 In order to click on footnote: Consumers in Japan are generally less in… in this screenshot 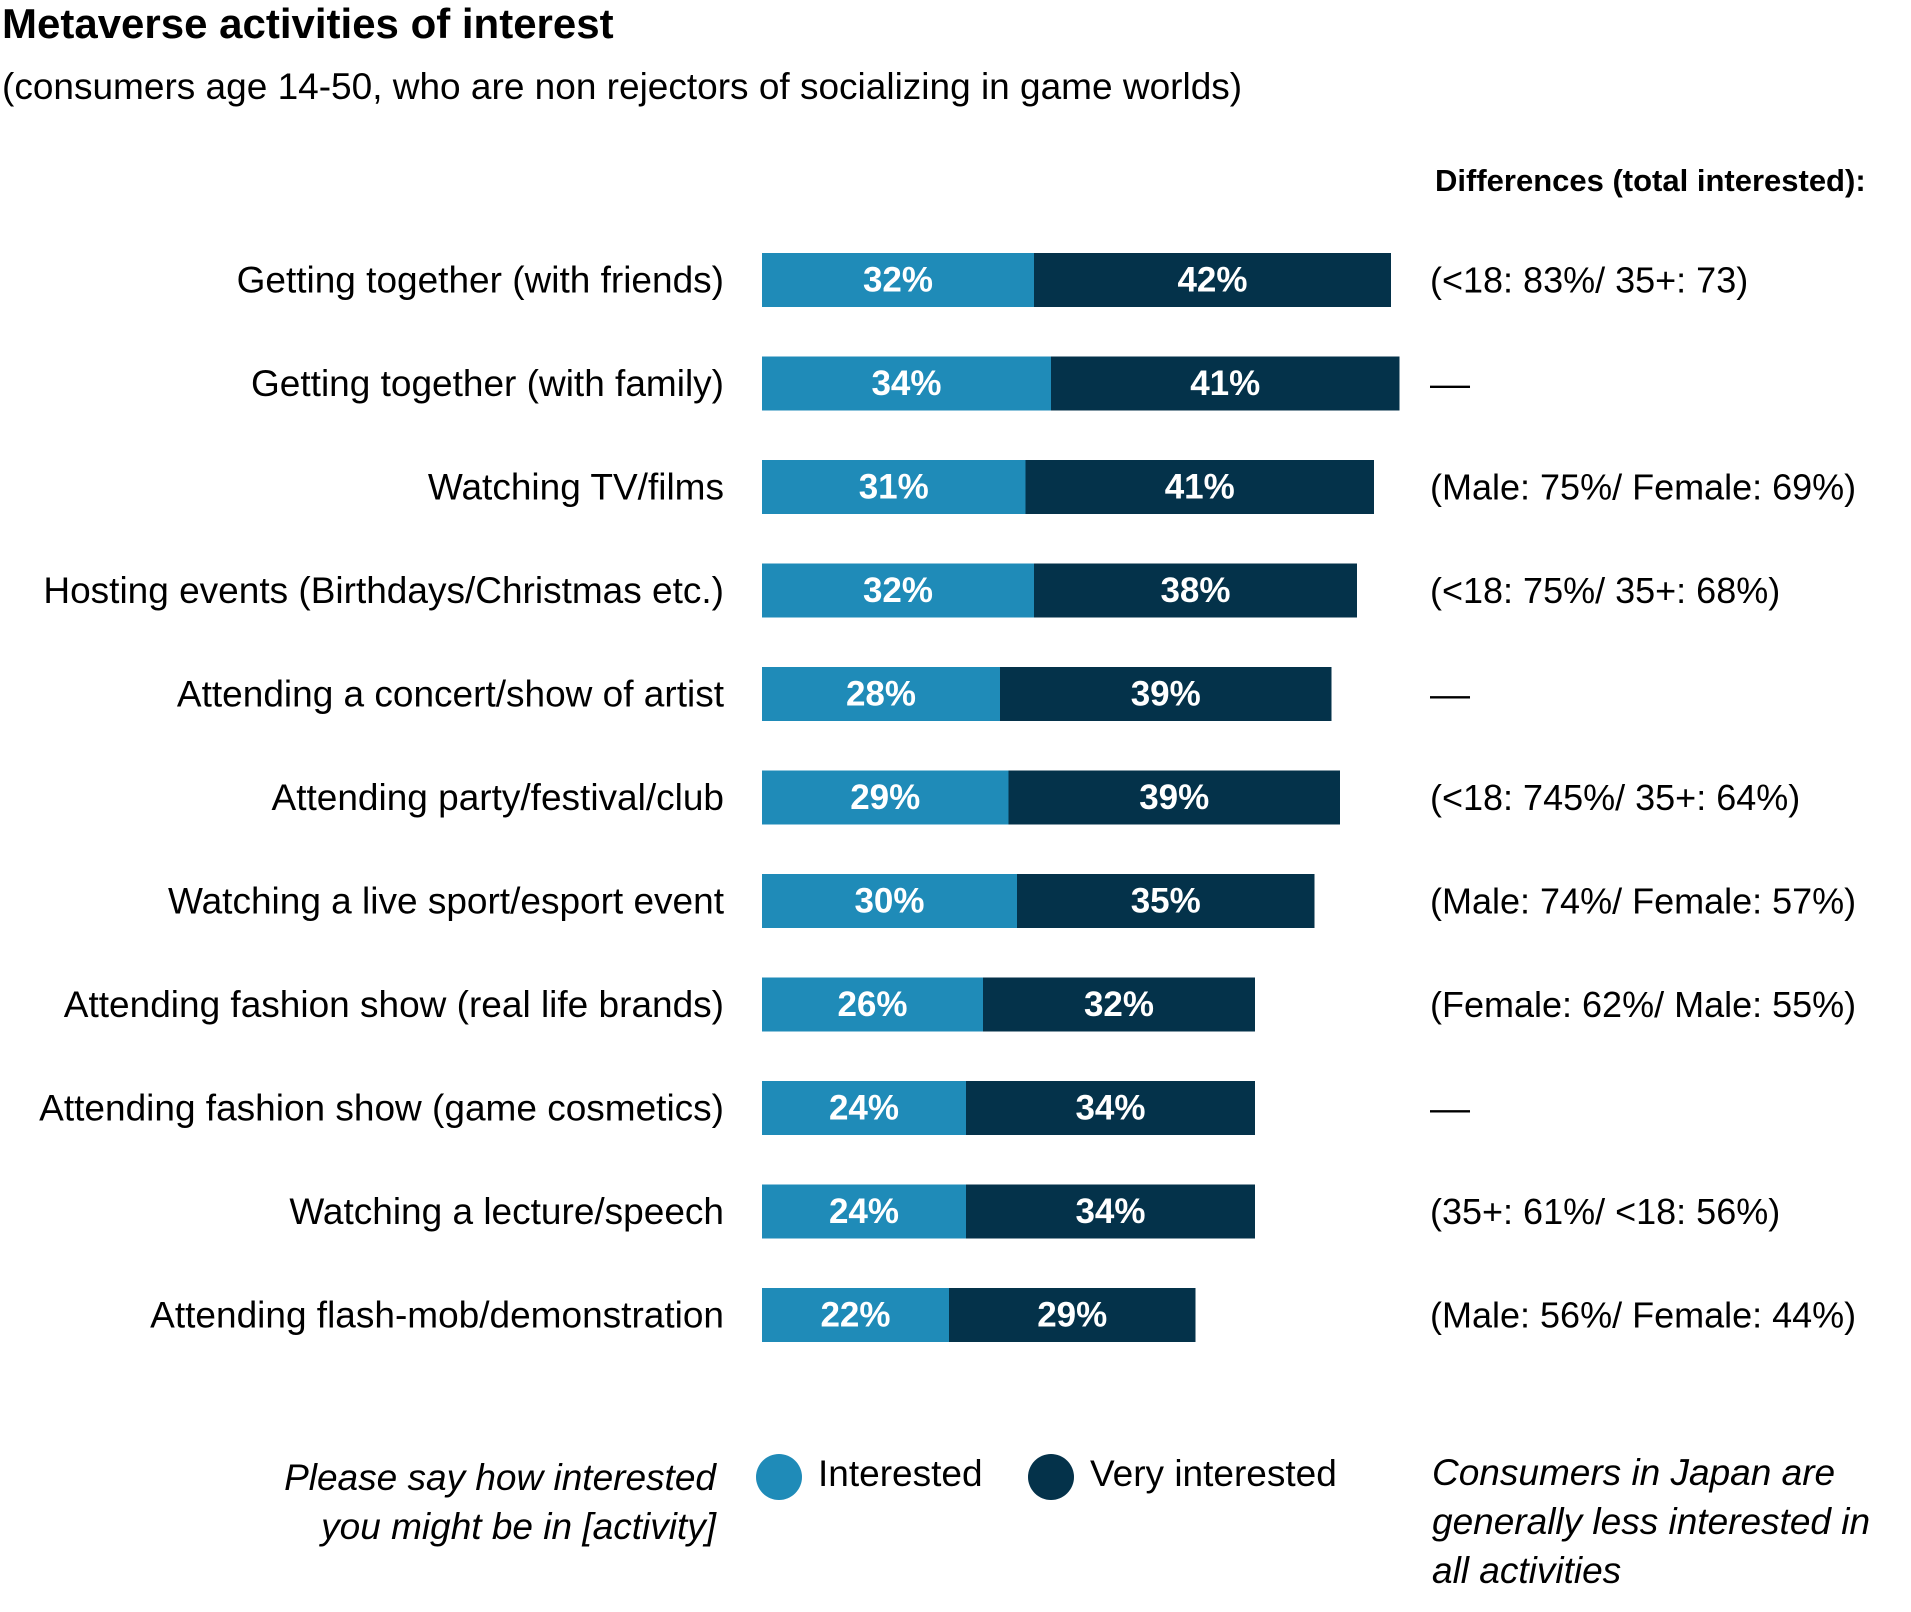, I will do `click(1667, 1521)`.